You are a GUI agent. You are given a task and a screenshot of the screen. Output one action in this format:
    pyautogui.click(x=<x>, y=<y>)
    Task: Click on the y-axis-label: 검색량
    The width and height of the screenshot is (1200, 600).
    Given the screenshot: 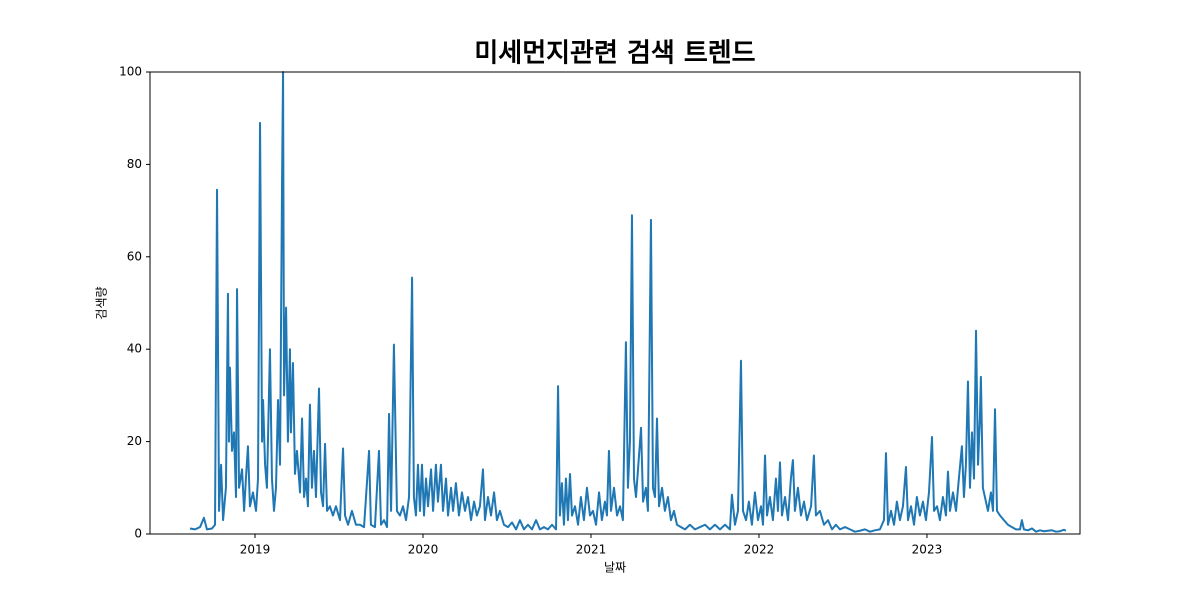 What is the action you would take?
    pyautogui.click(x=102, y=302)
    